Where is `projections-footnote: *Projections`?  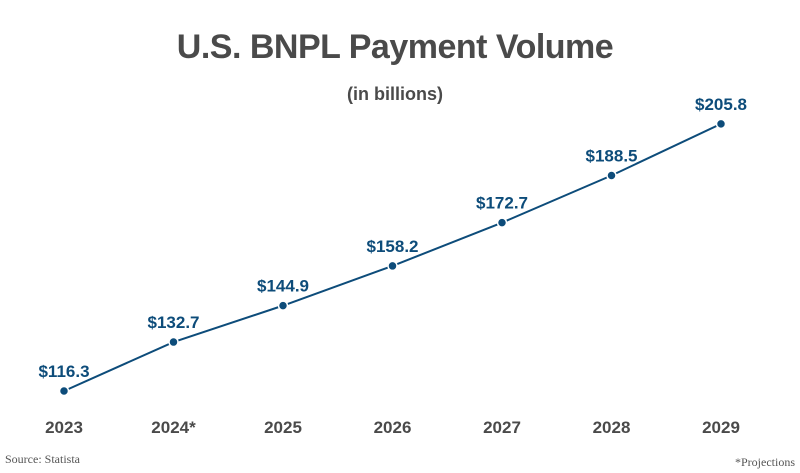
projections-footnote: *Projections is located at coordinates (765, 462).